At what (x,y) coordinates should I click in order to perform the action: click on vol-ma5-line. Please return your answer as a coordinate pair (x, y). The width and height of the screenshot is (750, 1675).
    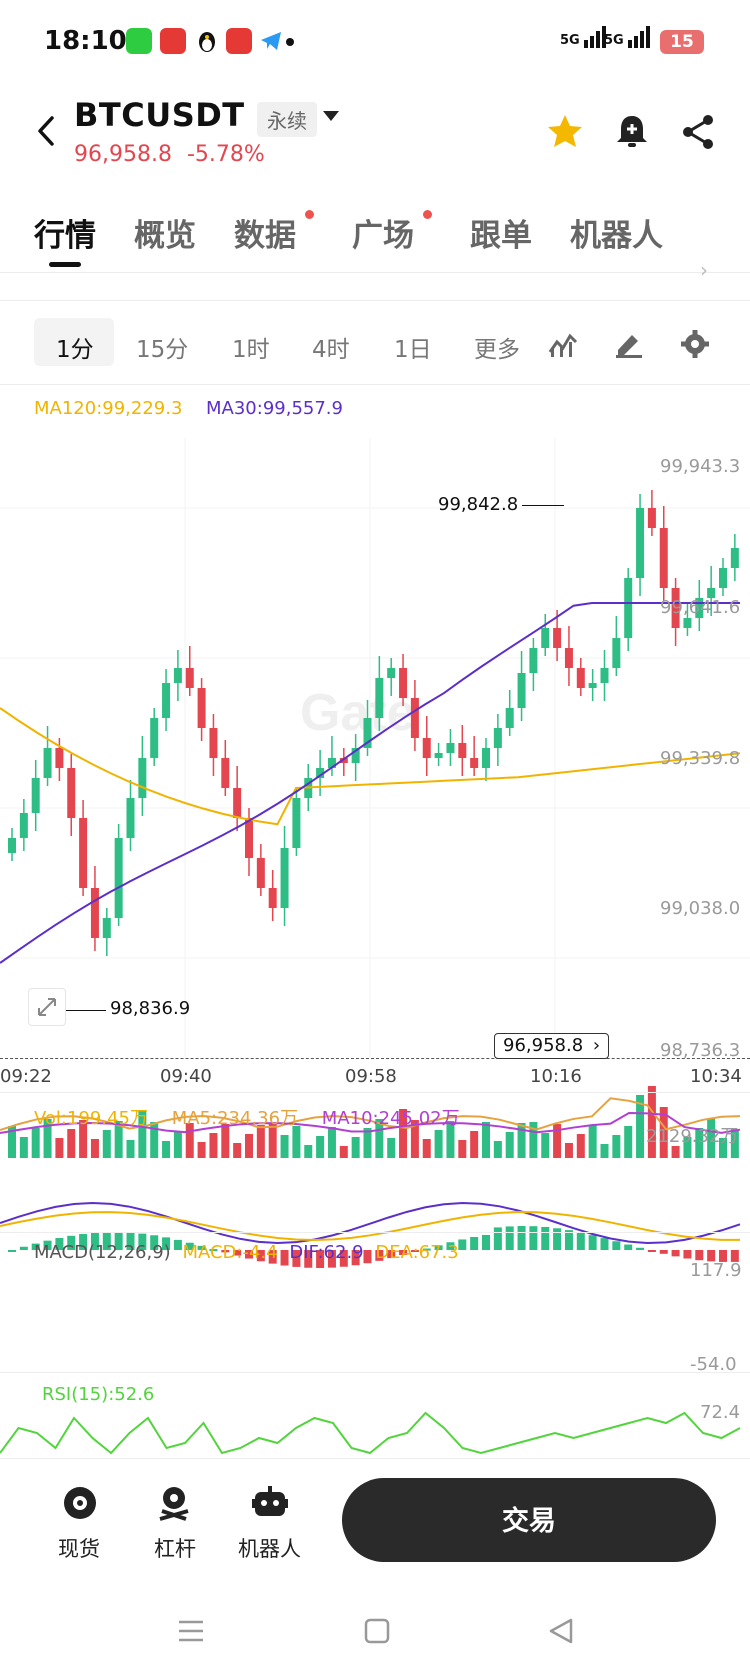
    Looking at the image, I should click on (370, 1114).